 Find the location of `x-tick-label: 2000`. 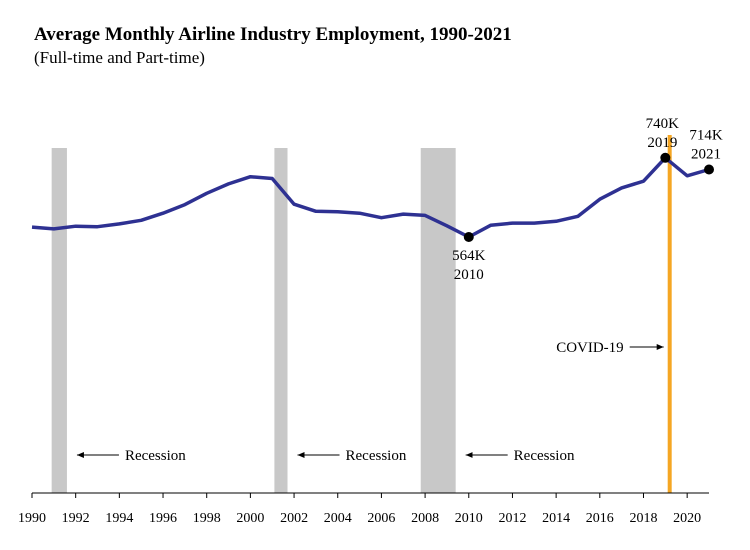

x-tick-label: 2000 is located at coordinates (250, 518).